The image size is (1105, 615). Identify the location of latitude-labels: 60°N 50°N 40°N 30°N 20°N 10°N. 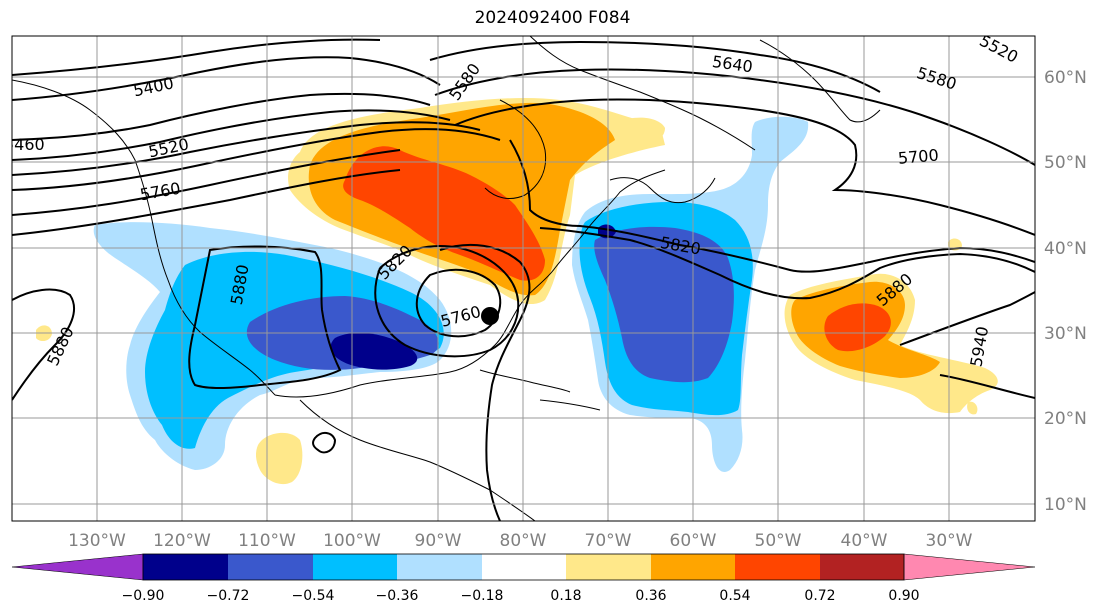
(1065, 291).